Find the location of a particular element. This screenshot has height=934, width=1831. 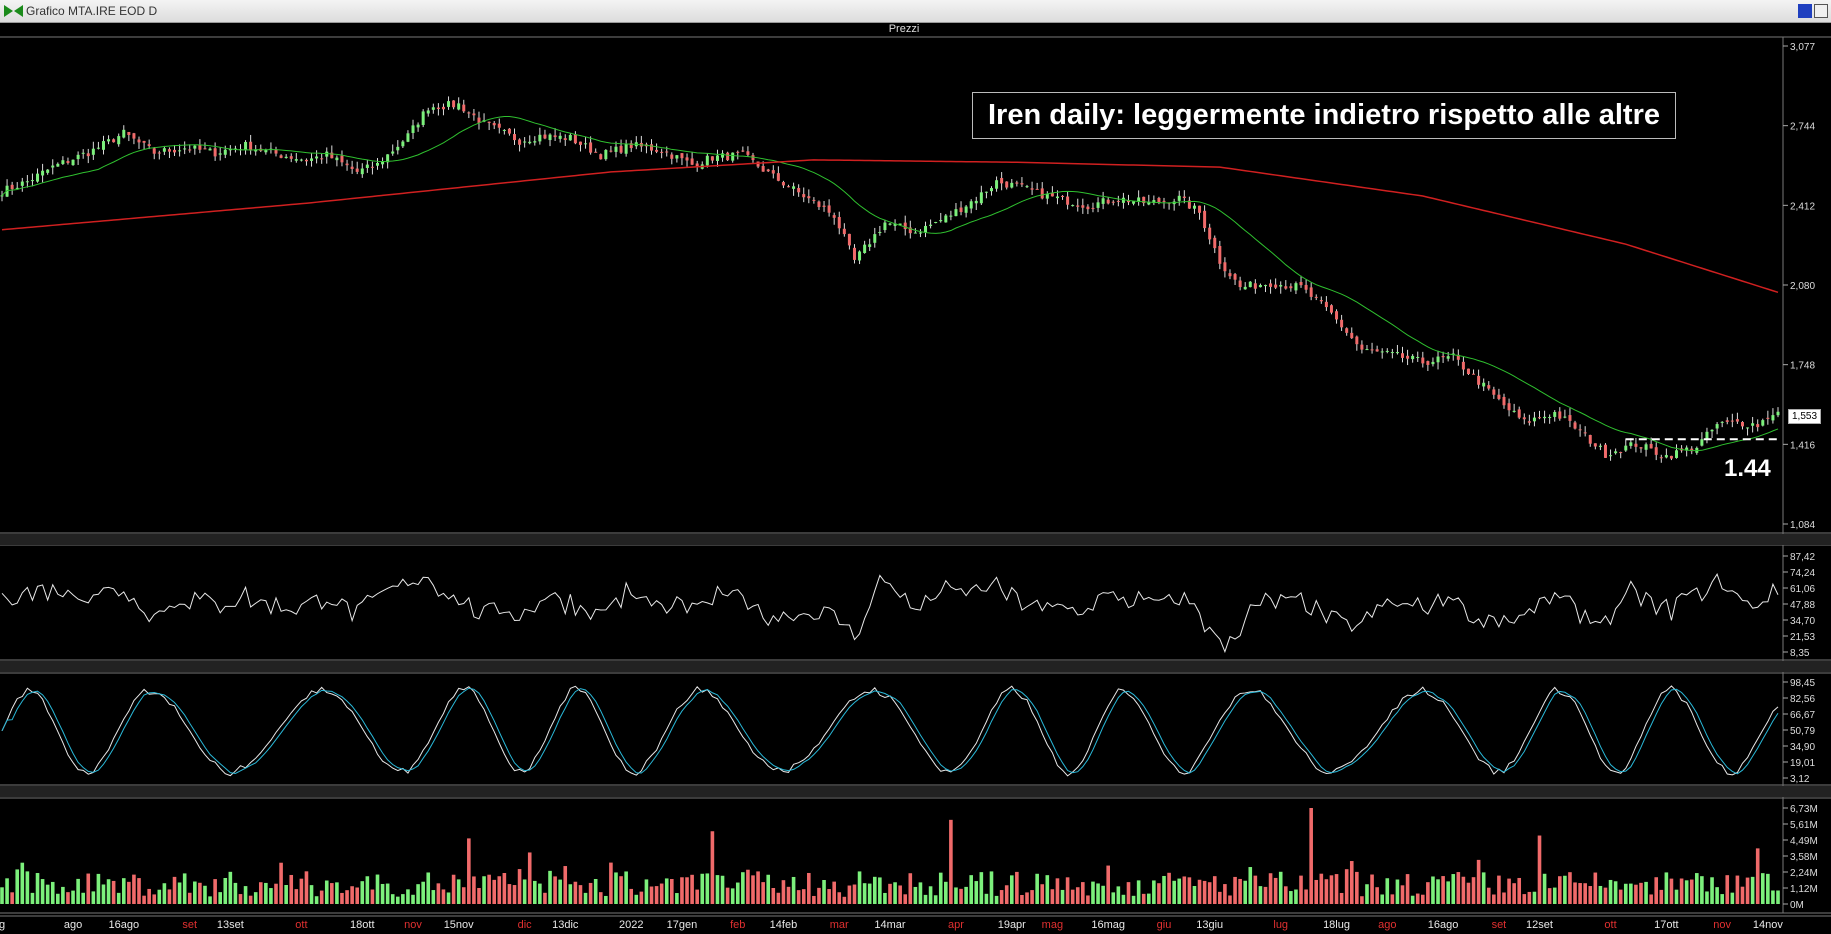

rsi-axis-label: 74,24 is located at coordinates (1802, 573).